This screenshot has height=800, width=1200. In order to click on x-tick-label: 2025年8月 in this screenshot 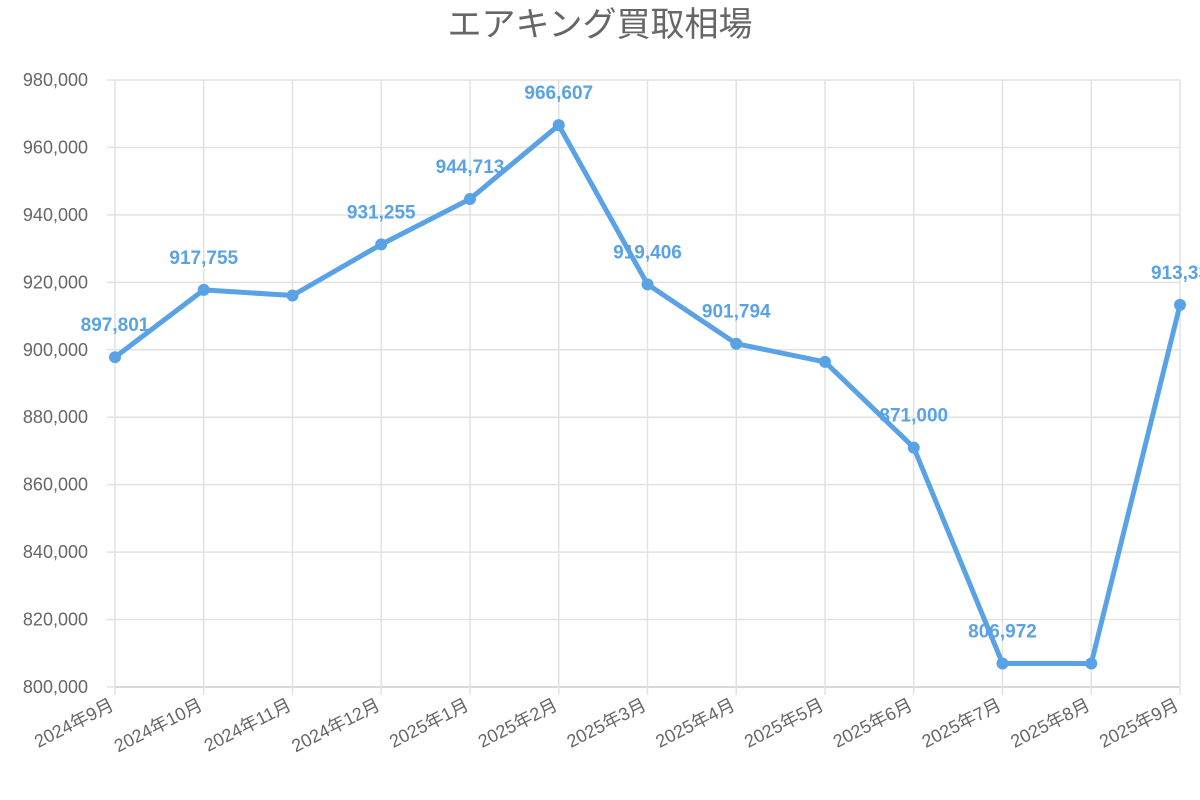, I will do `click(1050, 723)`.